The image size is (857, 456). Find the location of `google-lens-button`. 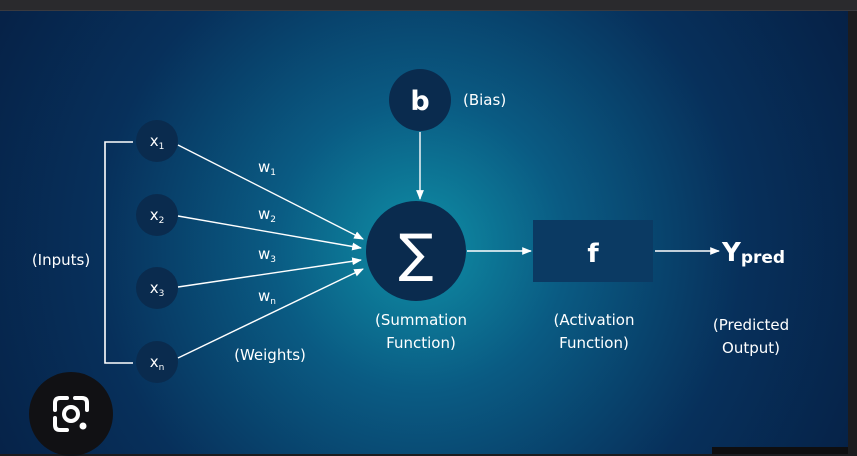

google-lens-button is located at coordinates (71, 414).